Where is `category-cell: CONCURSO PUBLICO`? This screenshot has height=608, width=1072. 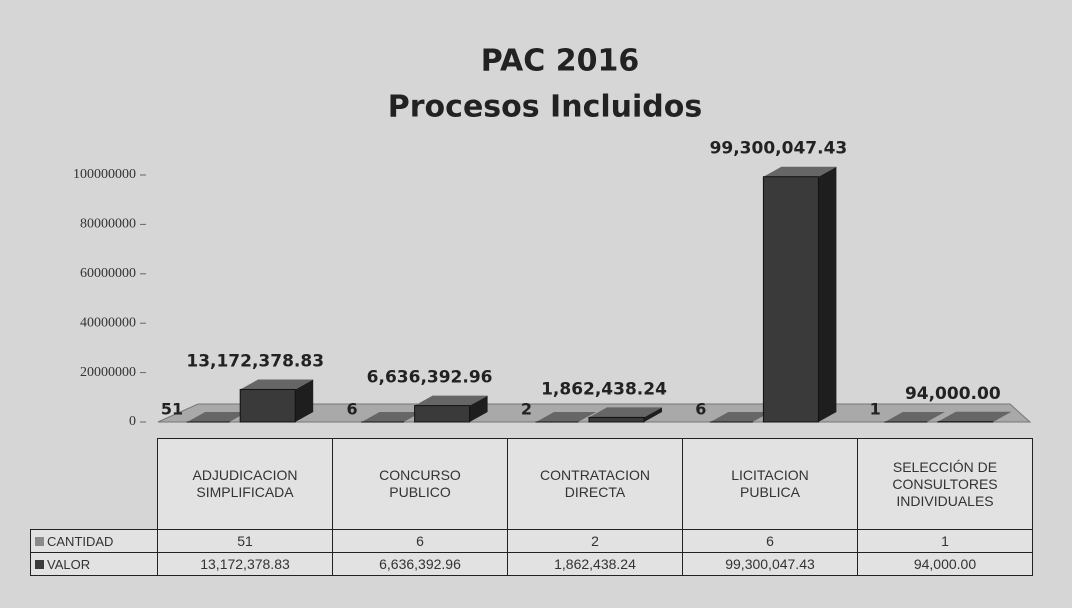 category-cell: CONCURSO PUBLICO is located at coordinates (420, 484).